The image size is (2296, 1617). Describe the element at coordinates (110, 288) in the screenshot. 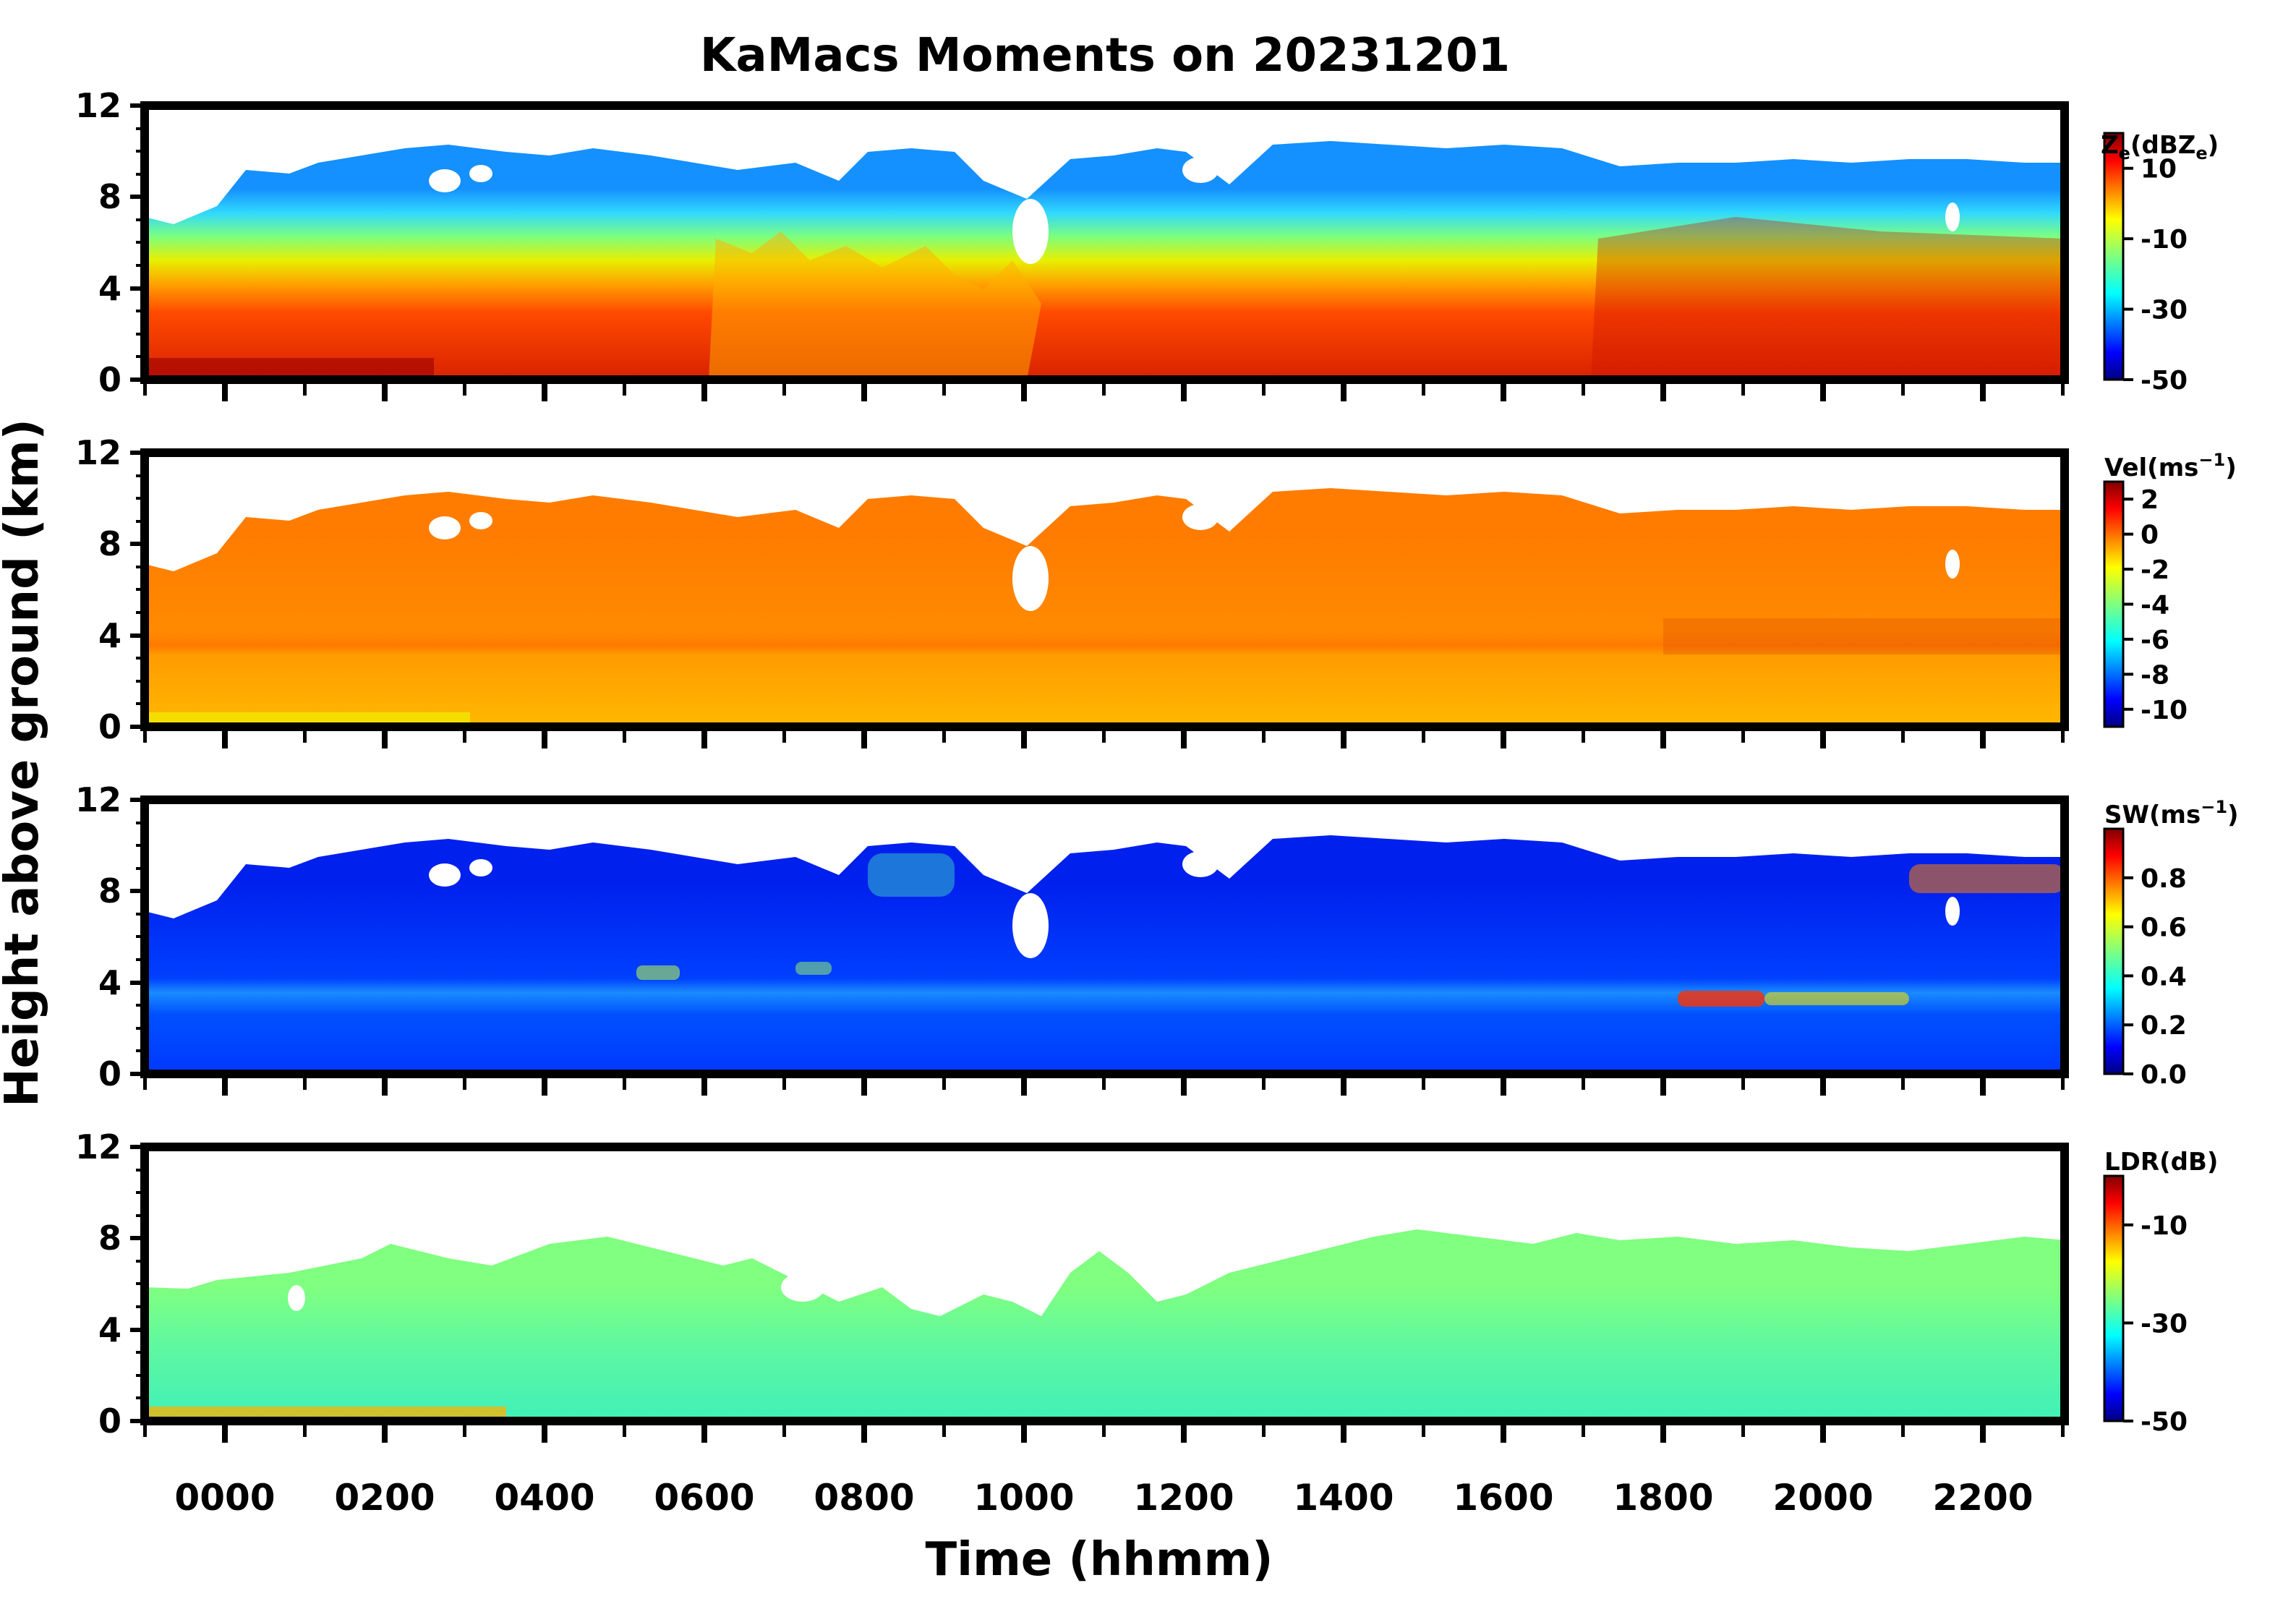

I see `ze-ytick-4: 4` at that location.